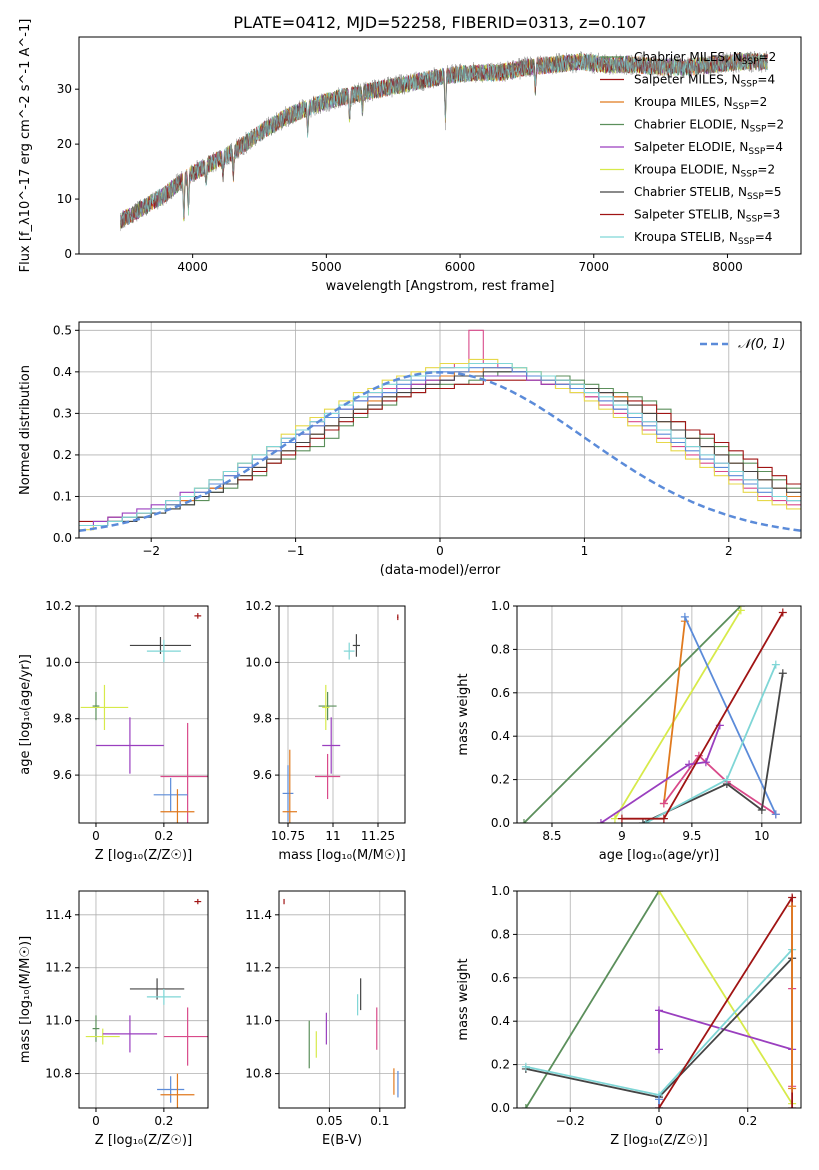 The width and height of the screenshot is (819, 1170). What do you see at coordinates (551, 836) in the screenshot?
I see `x-tick-label: 8.5` at bounding box center [551, 836].